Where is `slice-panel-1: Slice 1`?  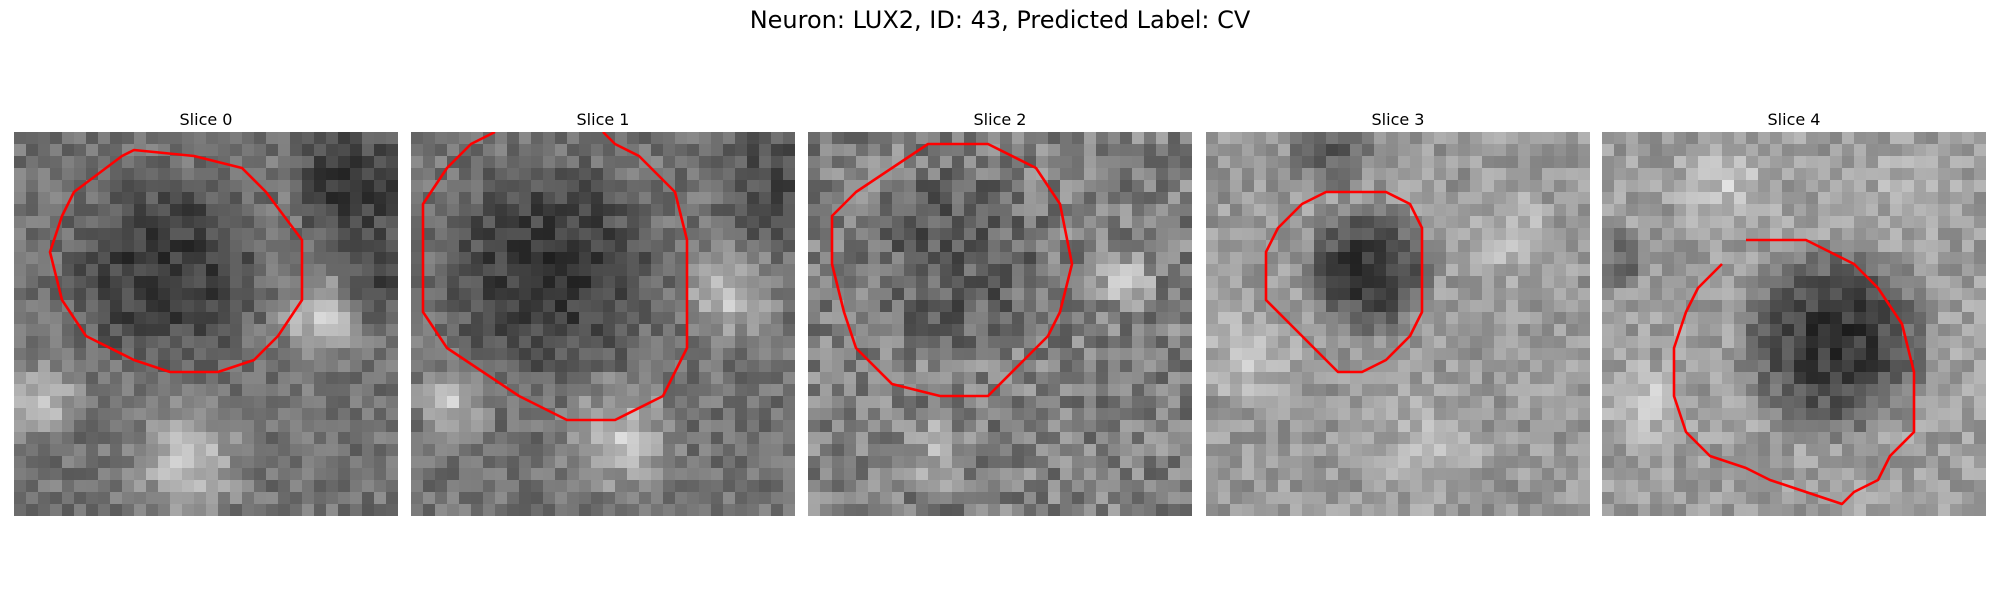 slice-panel-1: Slice 1 is located at coordinates (603, 312).